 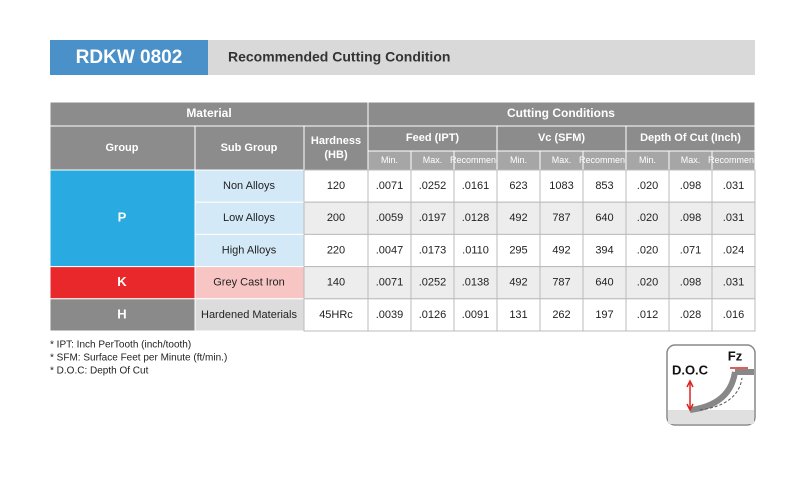 I want to click on value: .098, so click(x=690, y=186).